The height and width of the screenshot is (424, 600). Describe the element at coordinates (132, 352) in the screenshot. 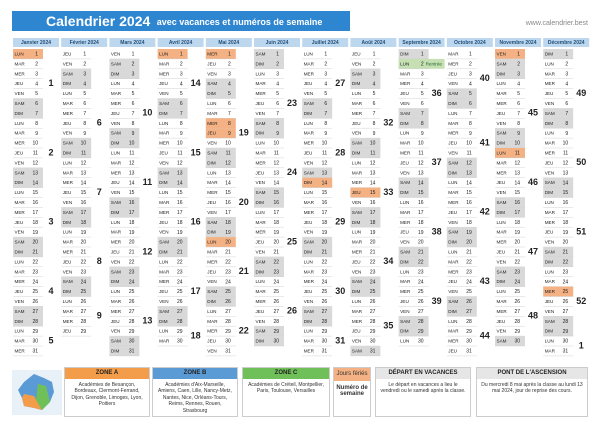

I see `day-number: 31` at that location.